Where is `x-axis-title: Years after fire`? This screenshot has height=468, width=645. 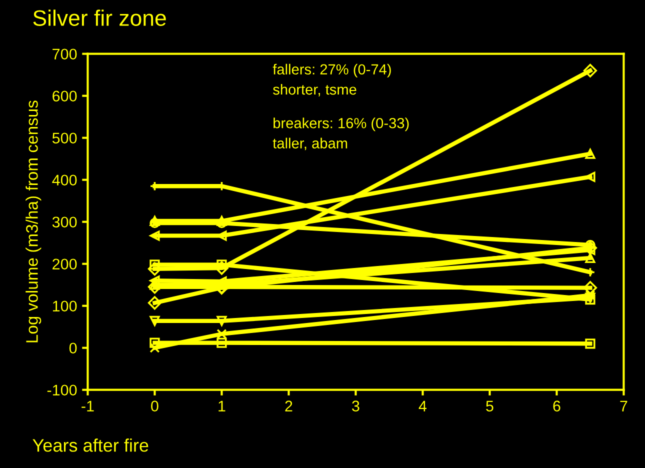 x-axis-title: Years after fire is located at coordinates (90, 445).